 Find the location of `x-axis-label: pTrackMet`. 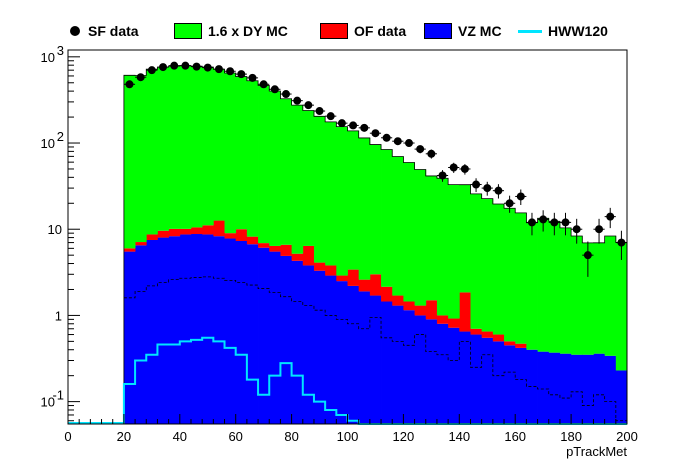

x-axis-label: pTrackMet is located at coordinates (596, 451).